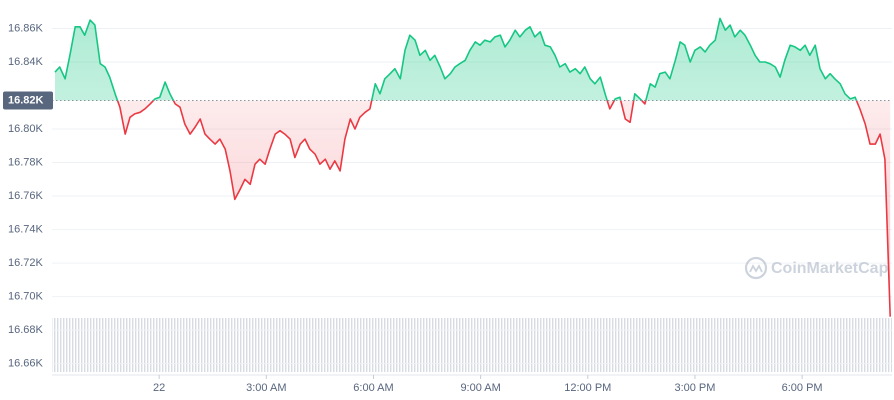 Image resolution: width=894 pixels, height=400 pixels. Describe the element at coordinates (26, 129) in the screenshot. I see `y-tick-label: 16.80K` at that location.